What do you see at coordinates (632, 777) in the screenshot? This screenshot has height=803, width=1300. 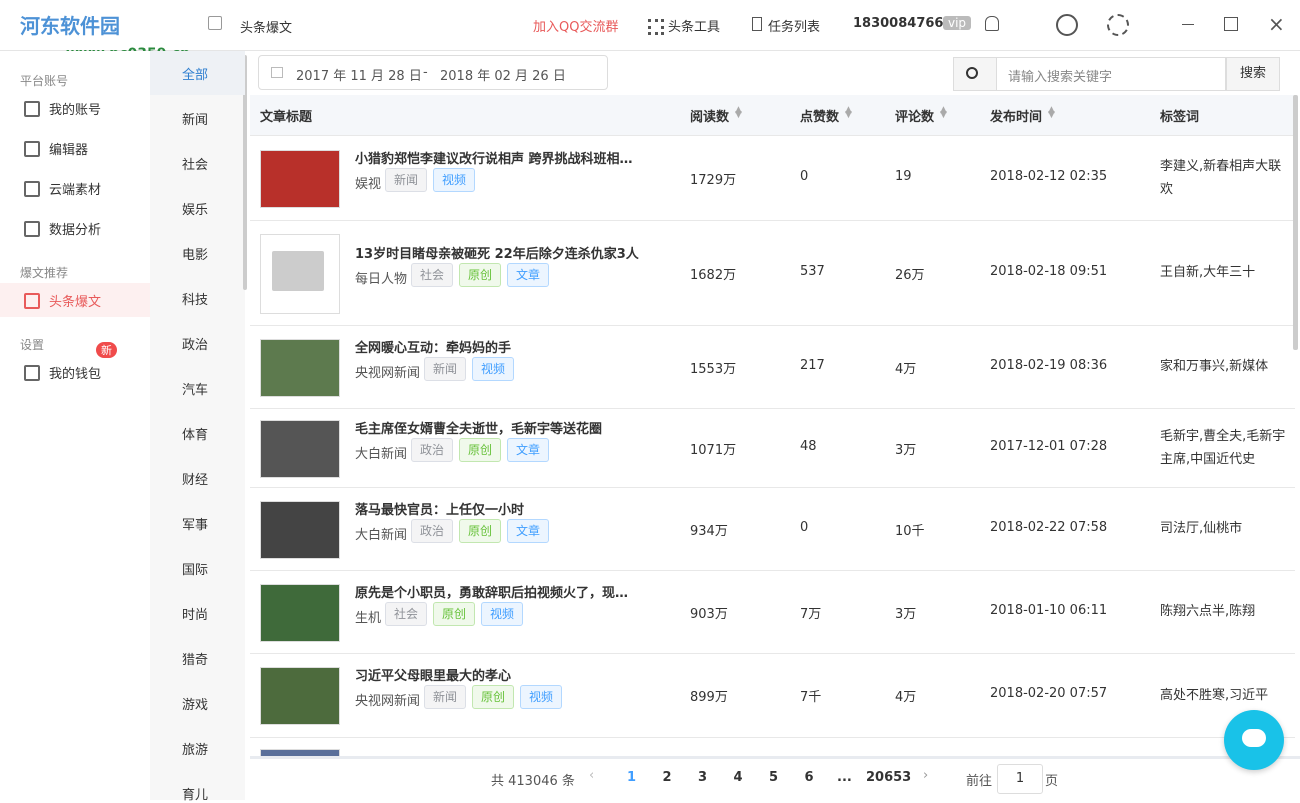 I see `page-number: 1` at bounding box center [632, 777].